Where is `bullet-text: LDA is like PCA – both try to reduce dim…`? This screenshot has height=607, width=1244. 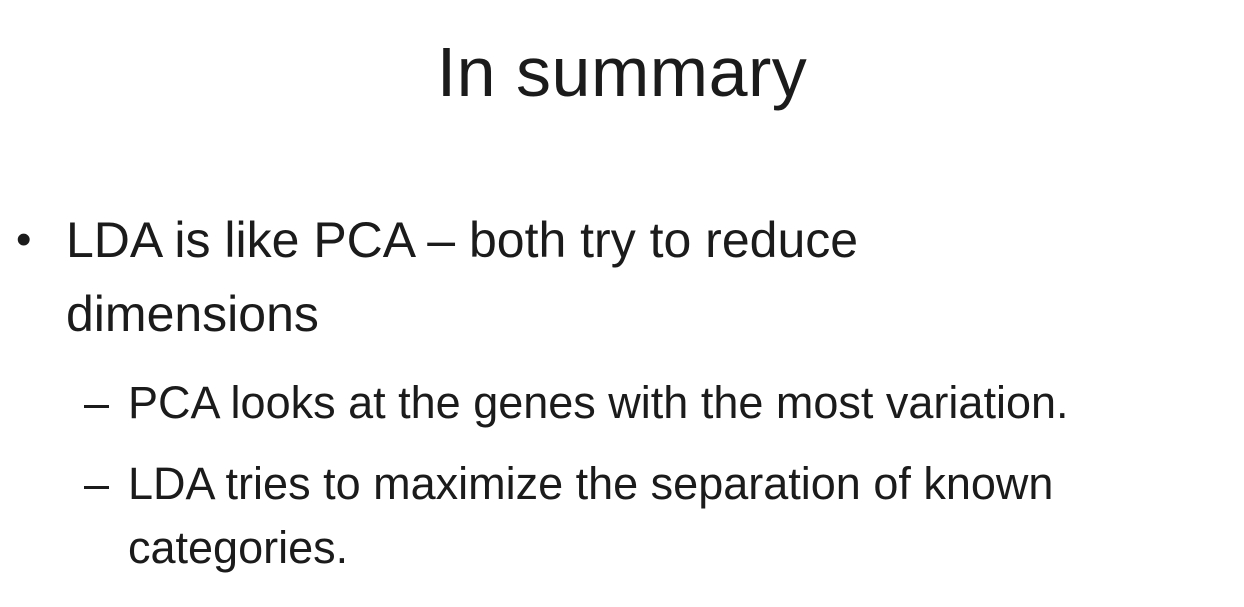 bullet-text: LDA is like PCA – both try to reduce dim… is located at coordinates (462, 277).